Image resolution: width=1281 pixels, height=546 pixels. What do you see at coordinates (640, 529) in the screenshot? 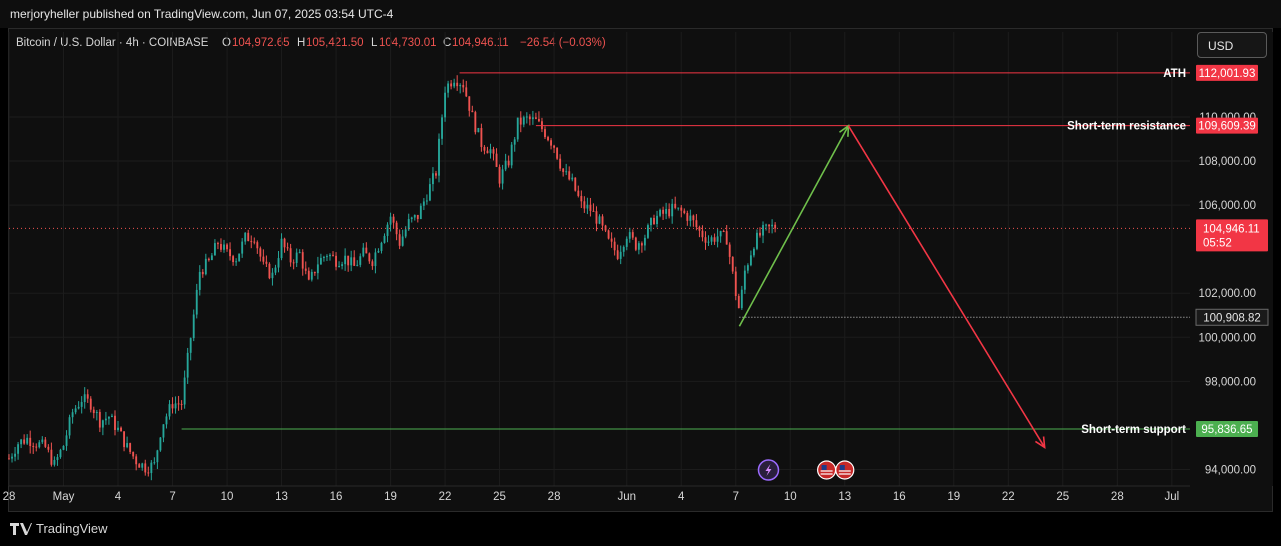
I see `footer: TradingView` at bounding box center [640, 529].